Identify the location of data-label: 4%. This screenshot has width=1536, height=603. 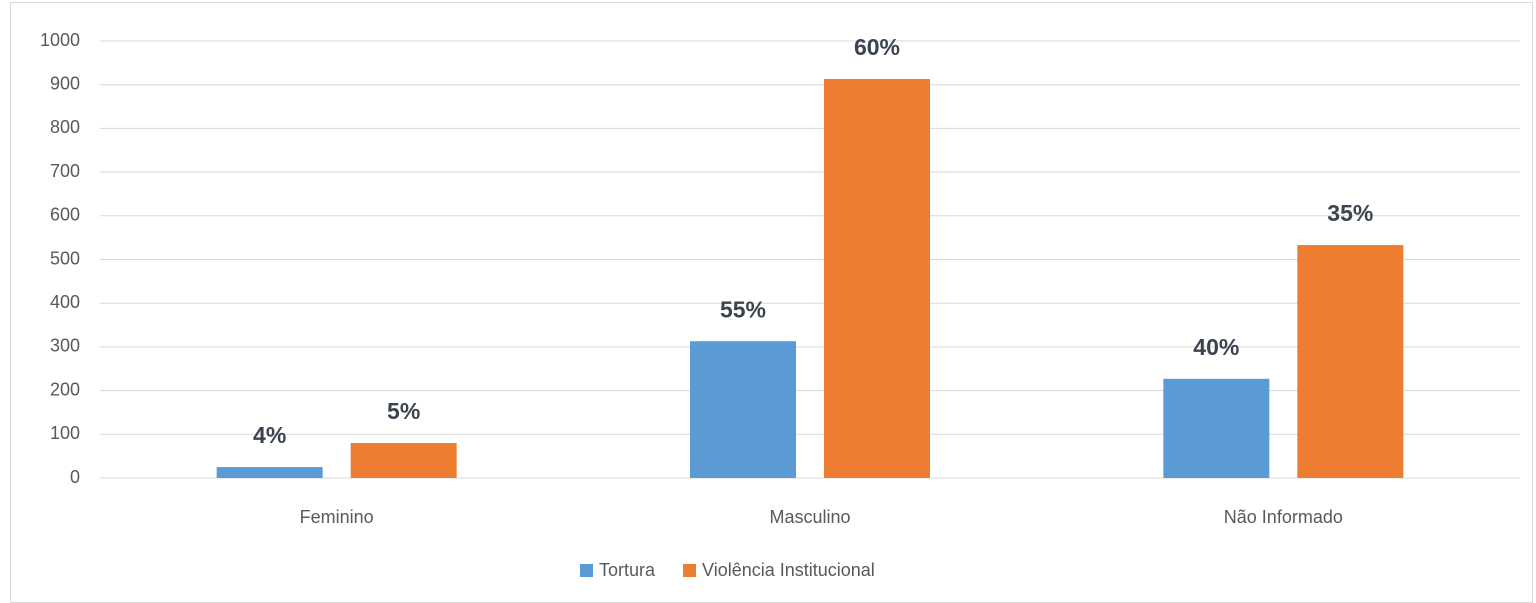
(269, 435).